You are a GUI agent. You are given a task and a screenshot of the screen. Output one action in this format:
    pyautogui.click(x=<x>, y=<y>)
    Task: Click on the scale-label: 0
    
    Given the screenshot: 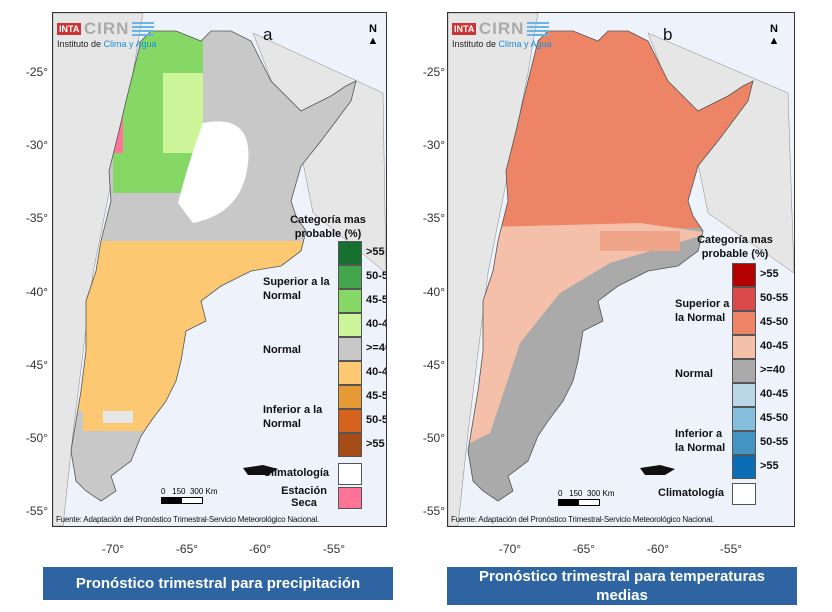 What is the action you would take?
    pyautogui.click(x=163, y=491)
    